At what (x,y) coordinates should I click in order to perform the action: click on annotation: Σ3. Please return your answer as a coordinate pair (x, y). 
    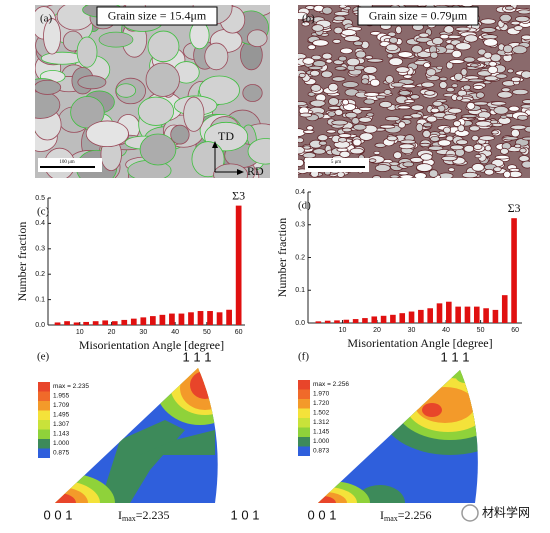
    Looking at the image, I should click on (514, 208).